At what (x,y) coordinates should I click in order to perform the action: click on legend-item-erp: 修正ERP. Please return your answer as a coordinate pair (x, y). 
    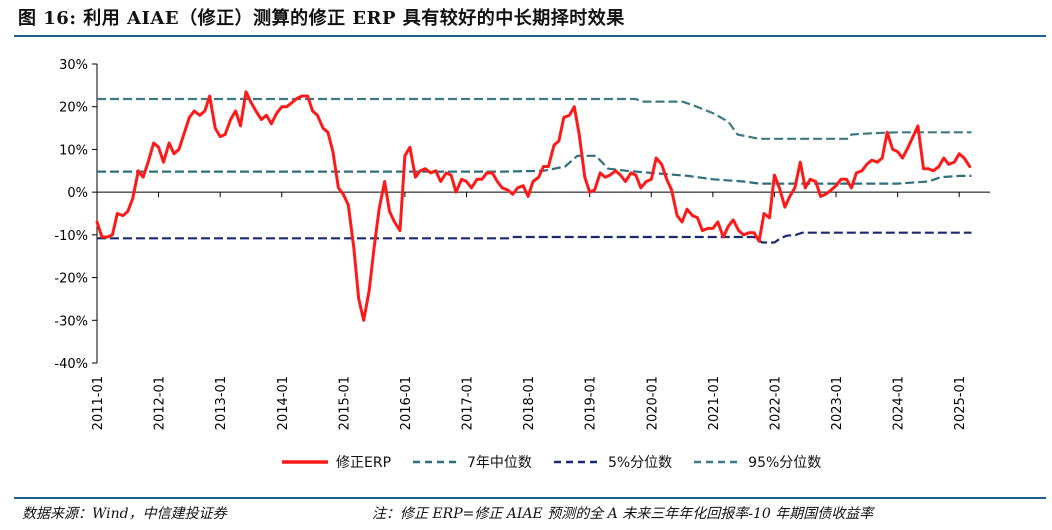
    Looking at the image, I should click on (336, 462).